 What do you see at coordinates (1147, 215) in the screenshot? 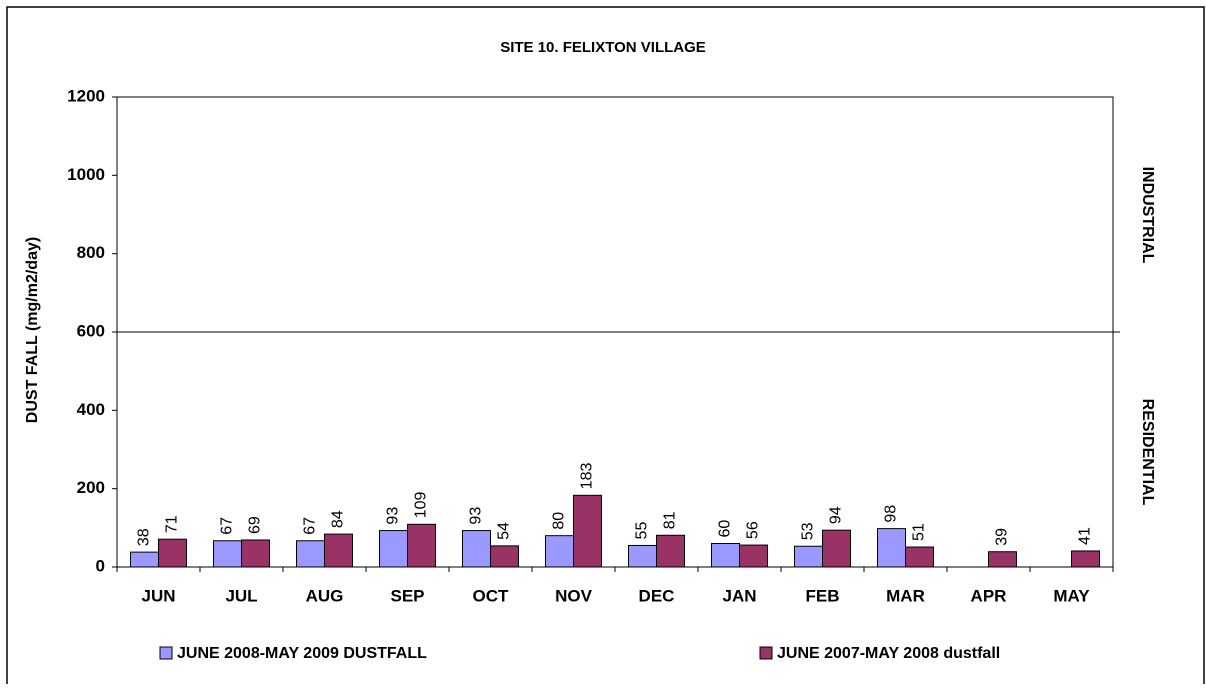
I see `zone-label: INDUSTRIAL` at bounding box center [1147, 215].